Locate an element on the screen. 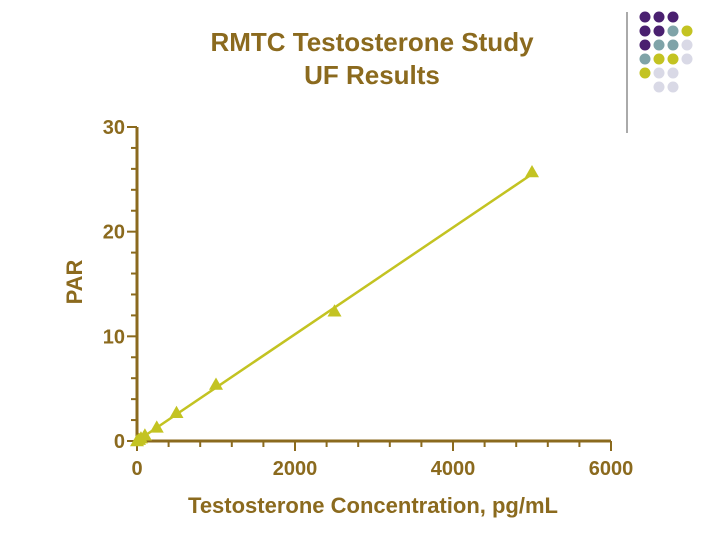  chart-title: RMTC Testosterone Study is located at coordinates (372, 42).